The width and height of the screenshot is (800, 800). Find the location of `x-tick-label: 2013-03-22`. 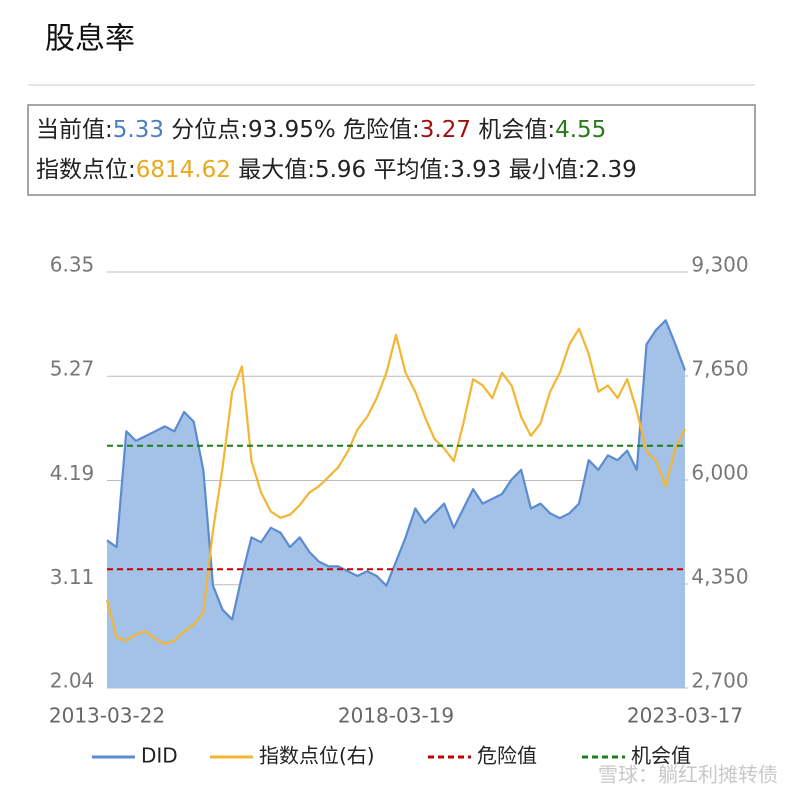

x-tick-label: 2013-03-22 is located at coordinates (107, 716).